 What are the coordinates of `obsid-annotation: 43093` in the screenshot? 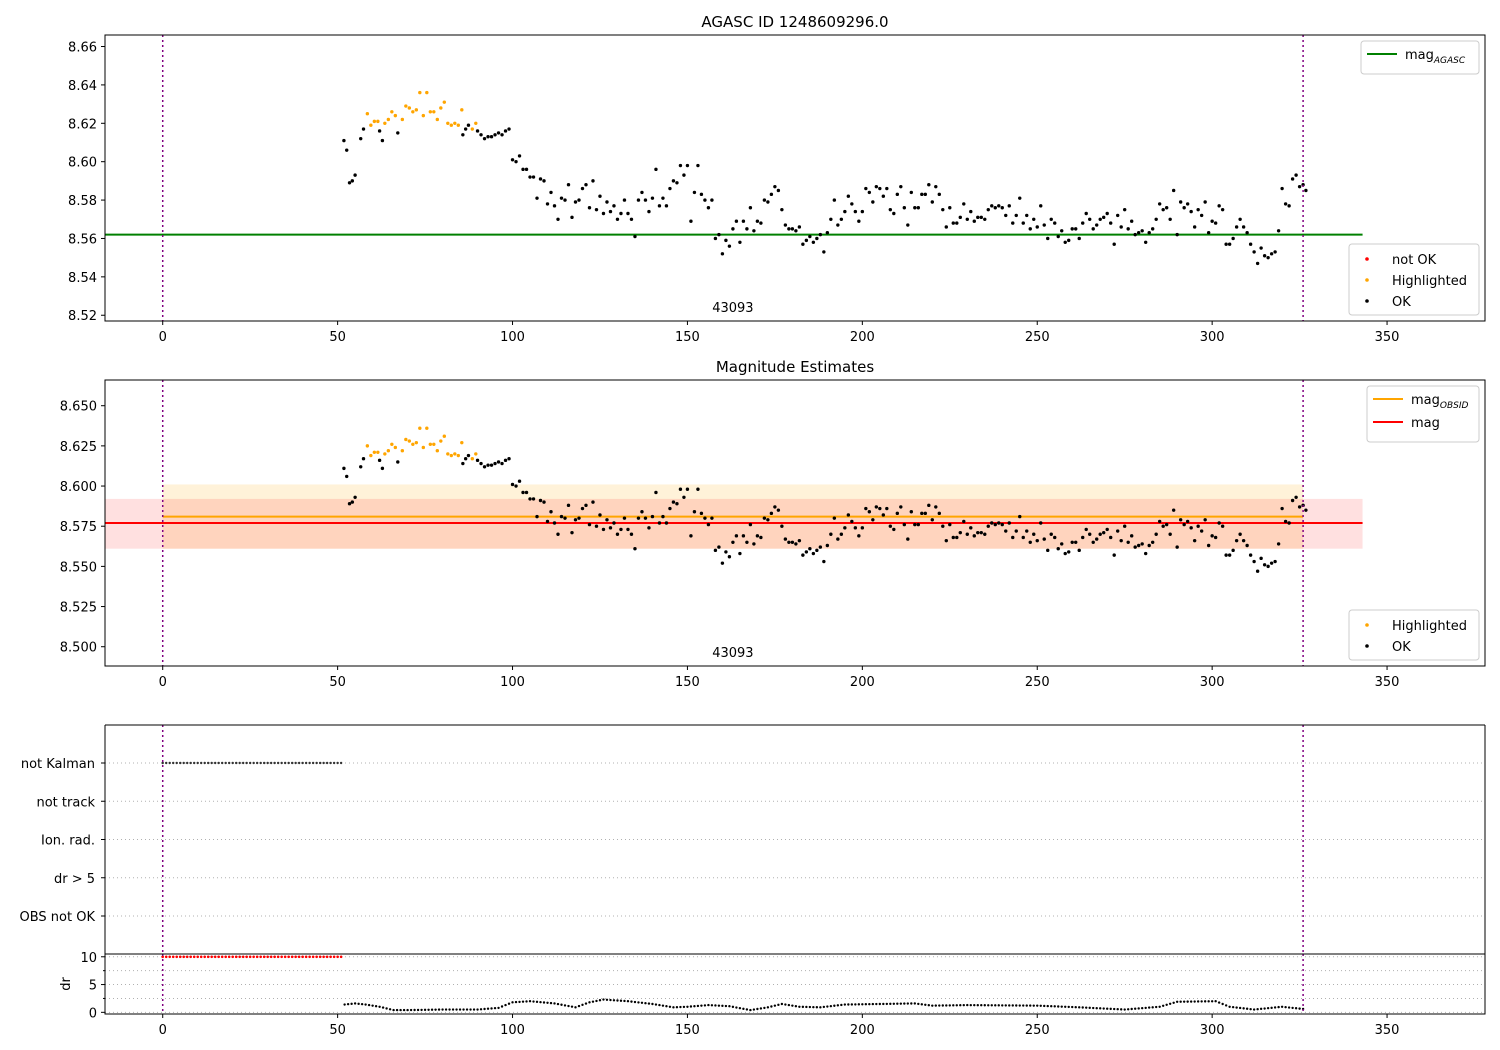 It's located at (732, 653).